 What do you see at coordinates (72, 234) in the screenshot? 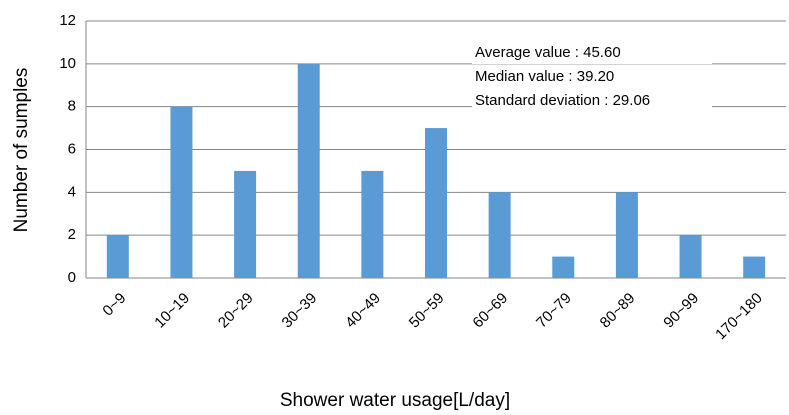
I see `y-tick-label: 2` at bounding box center [72, 234].